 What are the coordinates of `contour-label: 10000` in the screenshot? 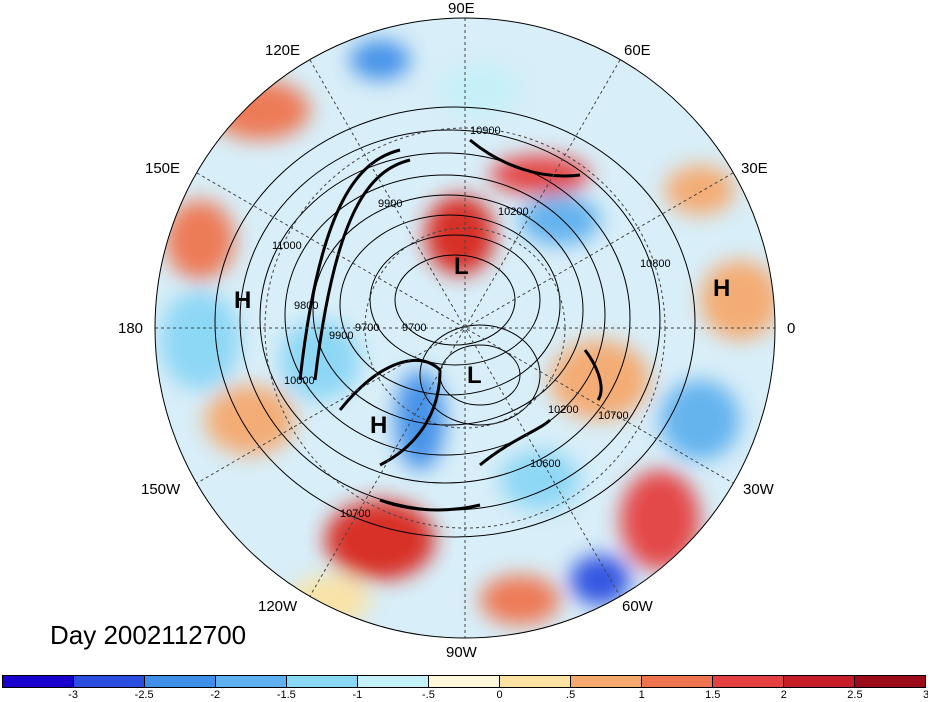 It's located at (299, 381).